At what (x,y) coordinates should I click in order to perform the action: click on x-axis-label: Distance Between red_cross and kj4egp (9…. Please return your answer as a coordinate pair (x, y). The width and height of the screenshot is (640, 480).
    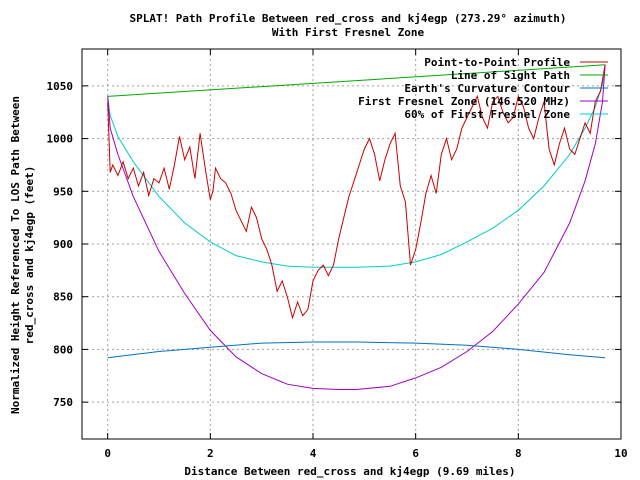
    Looking at the image, I should click on (349, 471).